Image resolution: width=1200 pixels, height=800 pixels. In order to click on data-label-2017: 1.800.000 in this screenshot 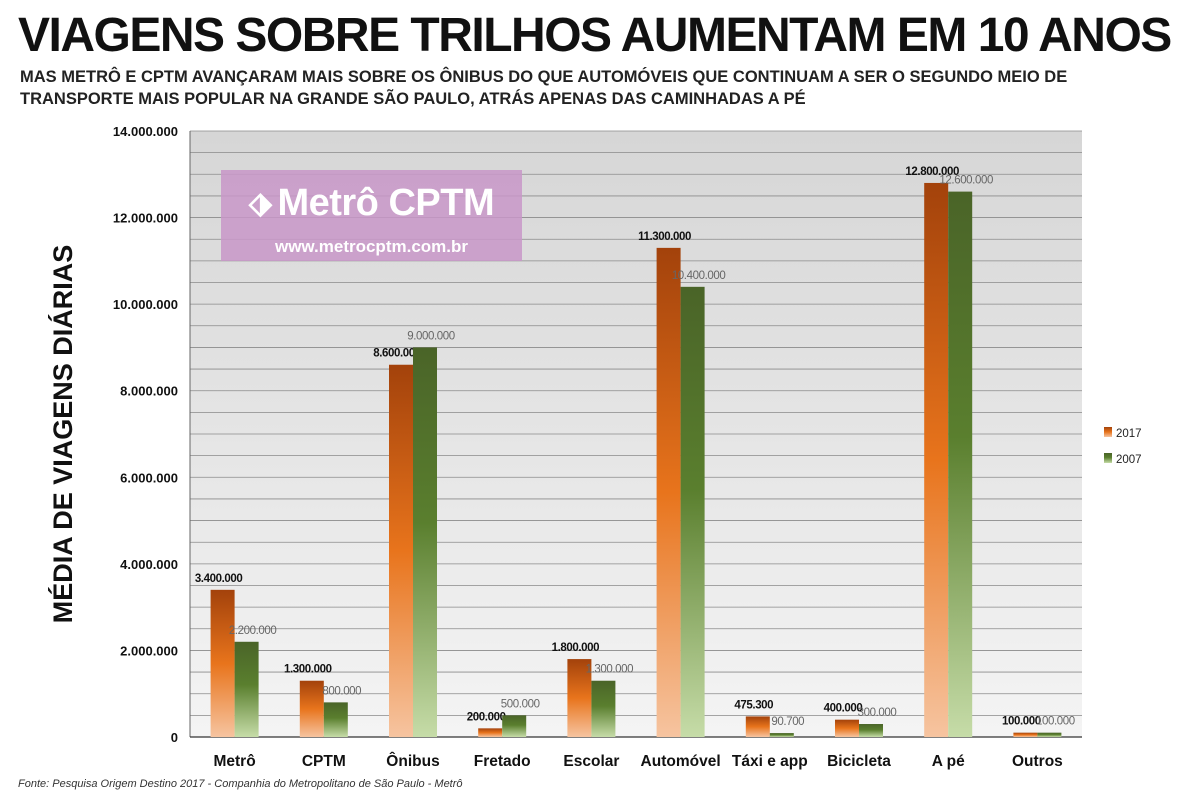, I will do `click(576, 648)`.